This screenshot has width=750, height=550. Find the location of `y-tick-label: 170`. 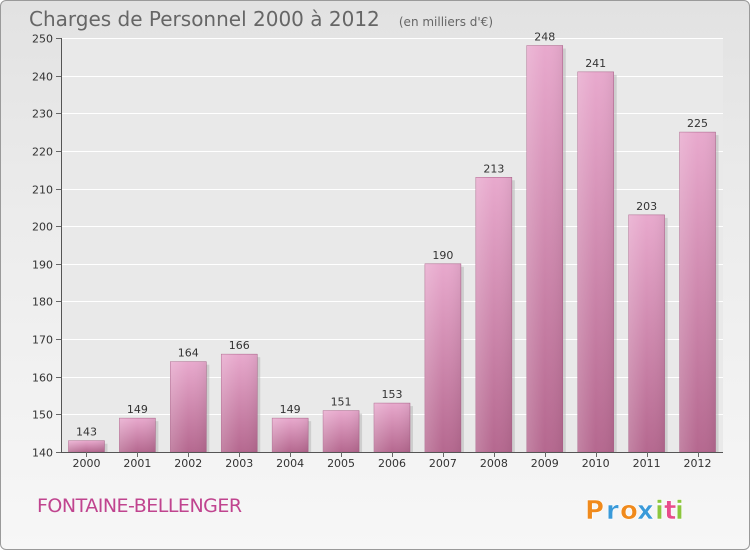

y-tick-label: 170 is located at coordinates (42, 340).